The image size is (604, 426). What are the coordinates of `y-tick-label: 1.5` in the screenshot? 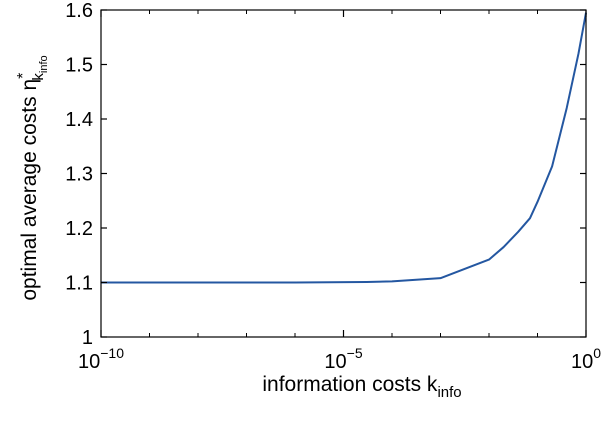 It's located at (79, 66).